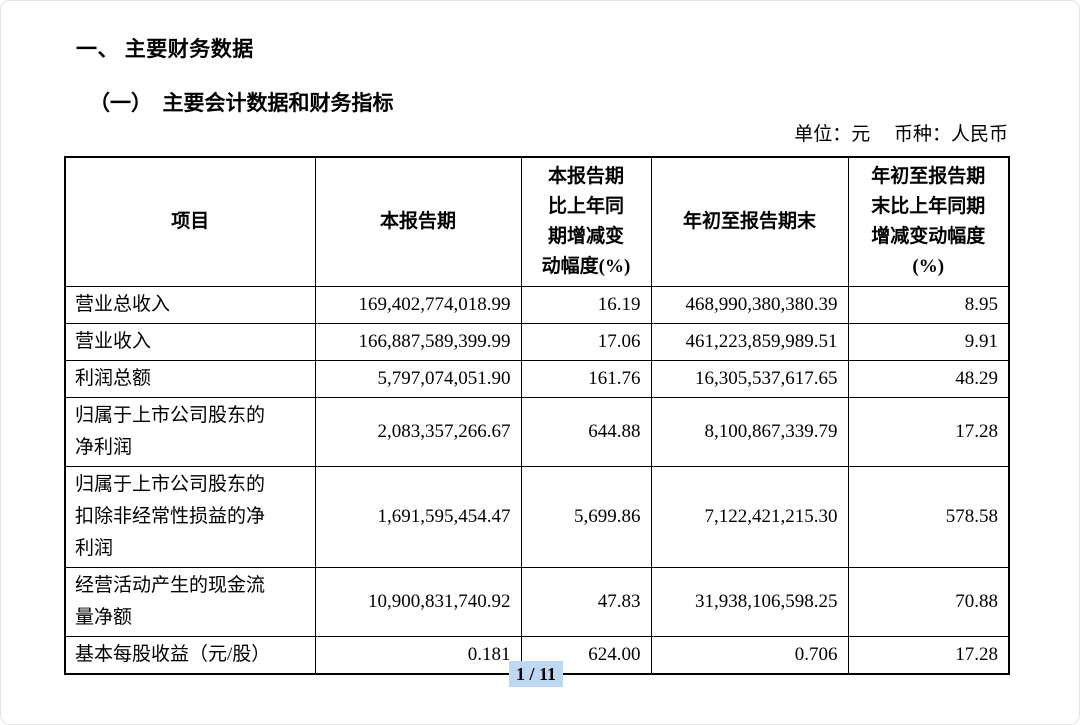  Describe the element at coordinates (418, 432) in the screenshot. I see `cell-current-period: 2,083,357,266.67` at that location.